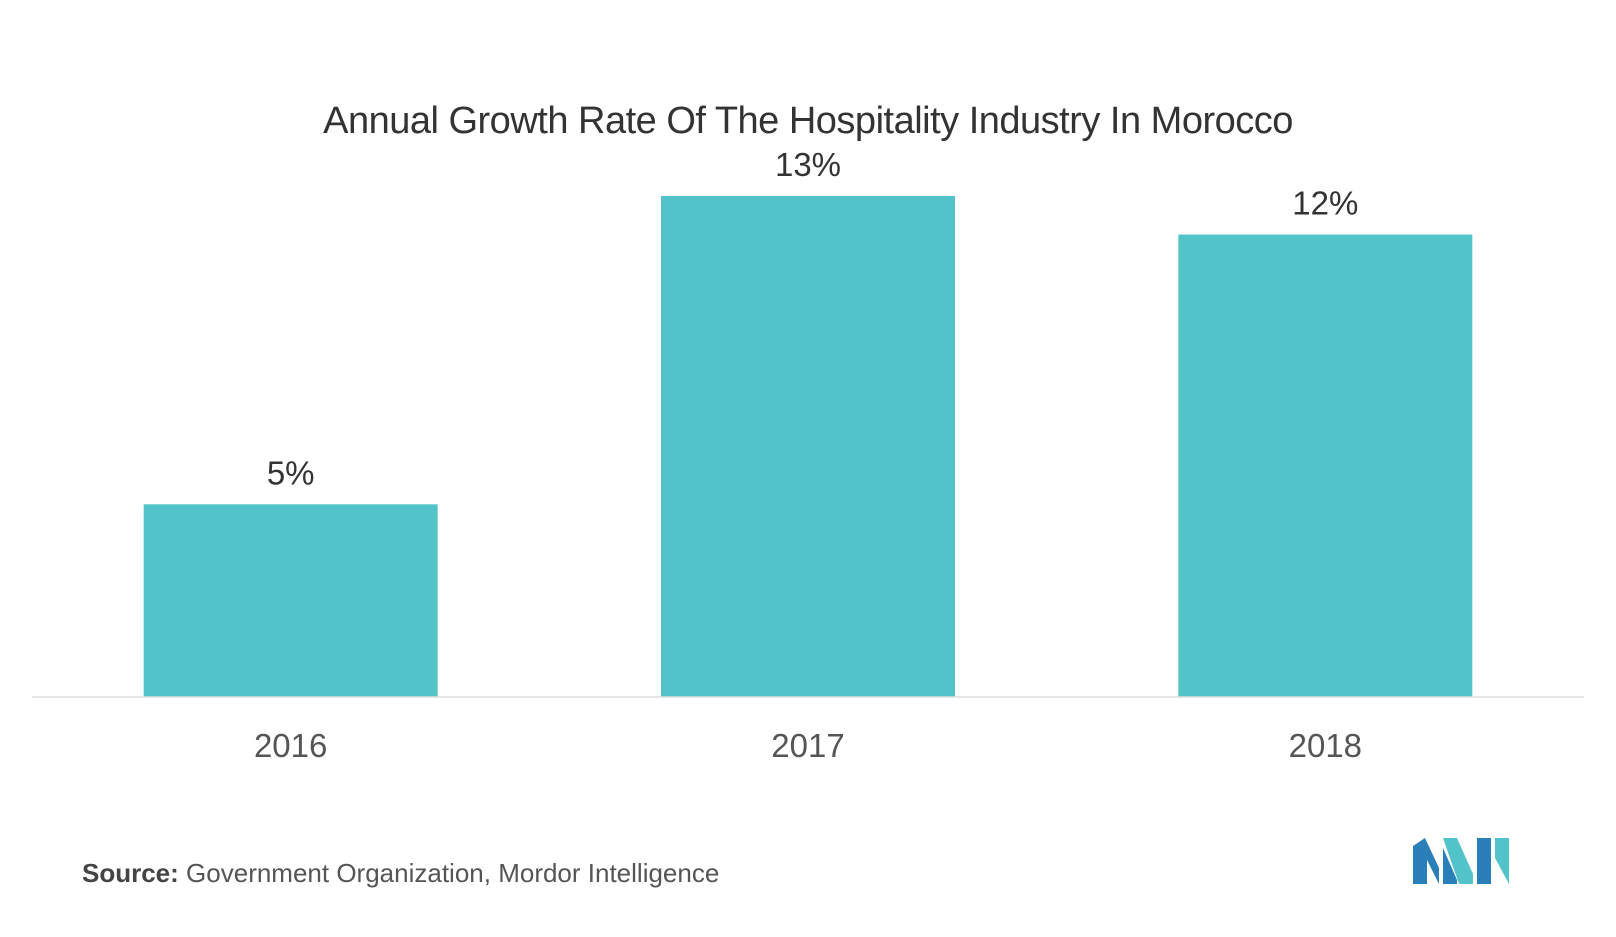  What do you see at coordinates (1458, 861) in the screenshot?
I see `logo-middle-stroke` at bounding box center [1458, 861].